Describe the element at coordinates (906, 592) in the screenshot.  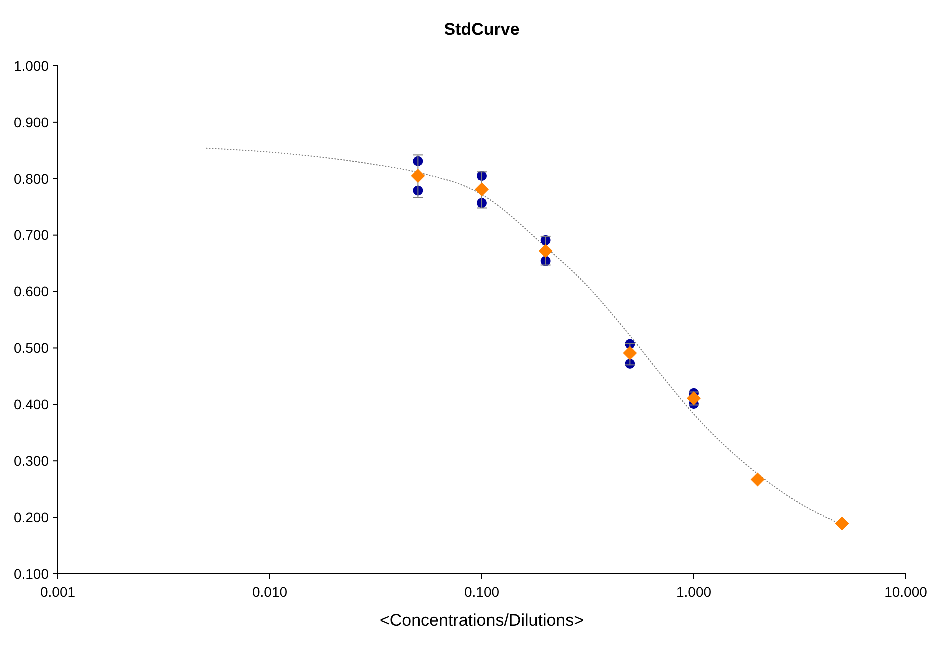
I see `x-tick-label: 10.000` at that location.